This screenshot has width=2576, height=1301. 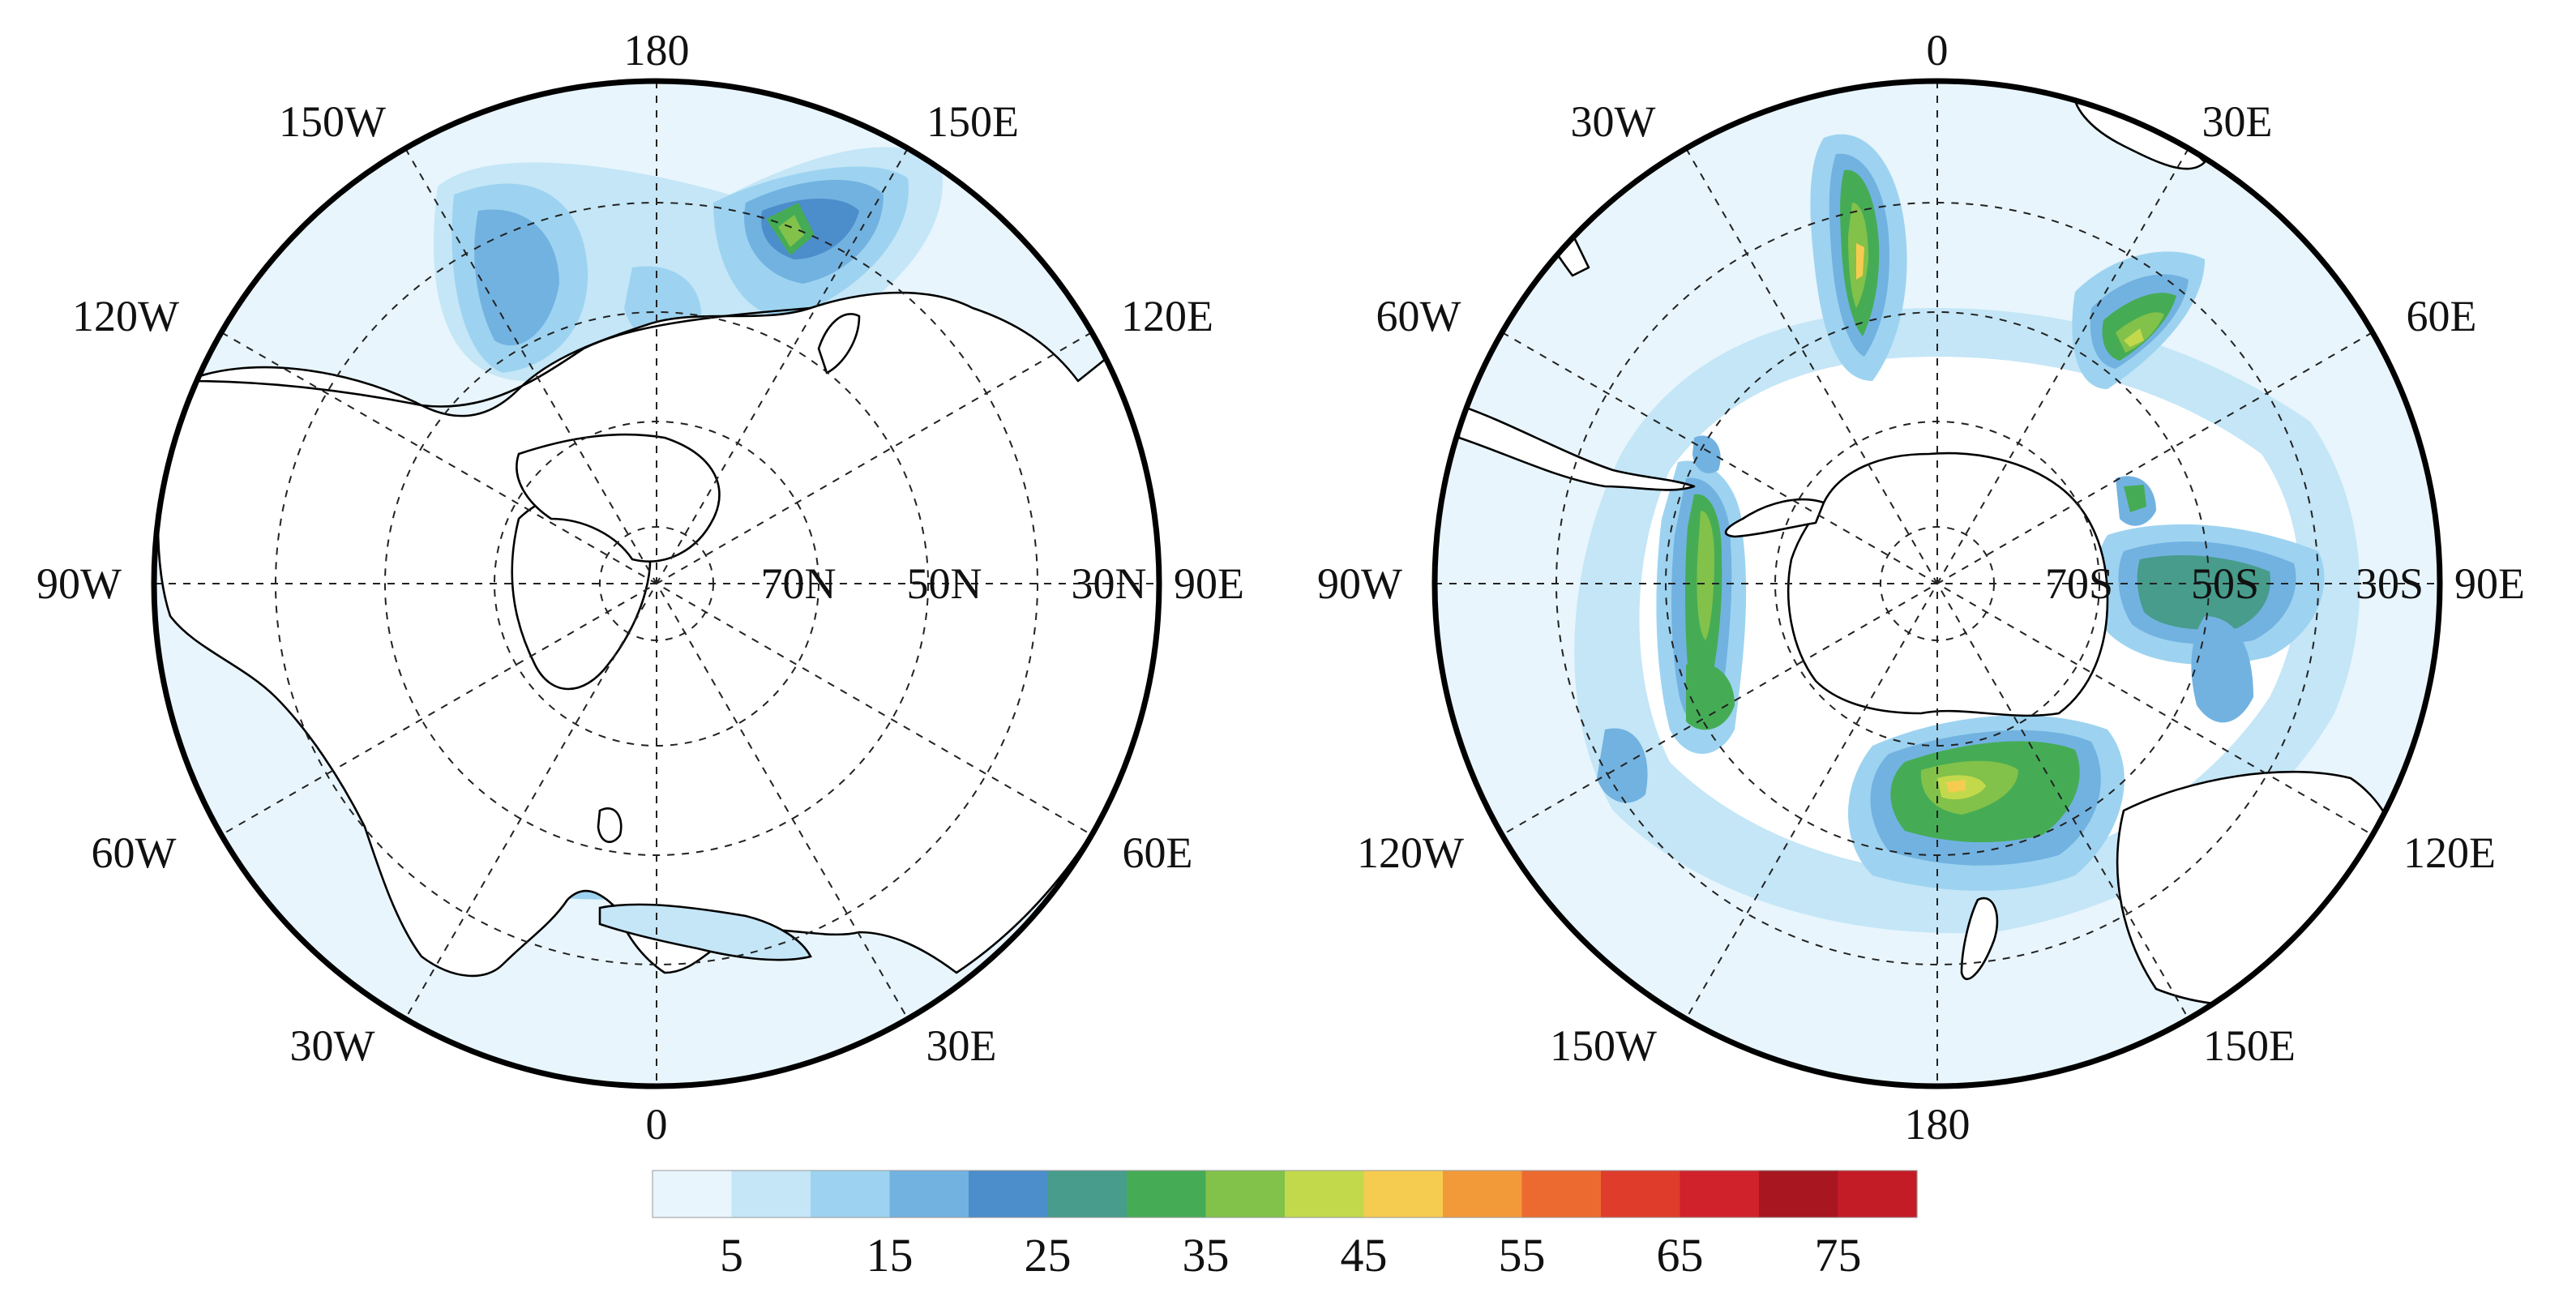 I want to click on colorbar-cells, so click(x=1285, y=1194).